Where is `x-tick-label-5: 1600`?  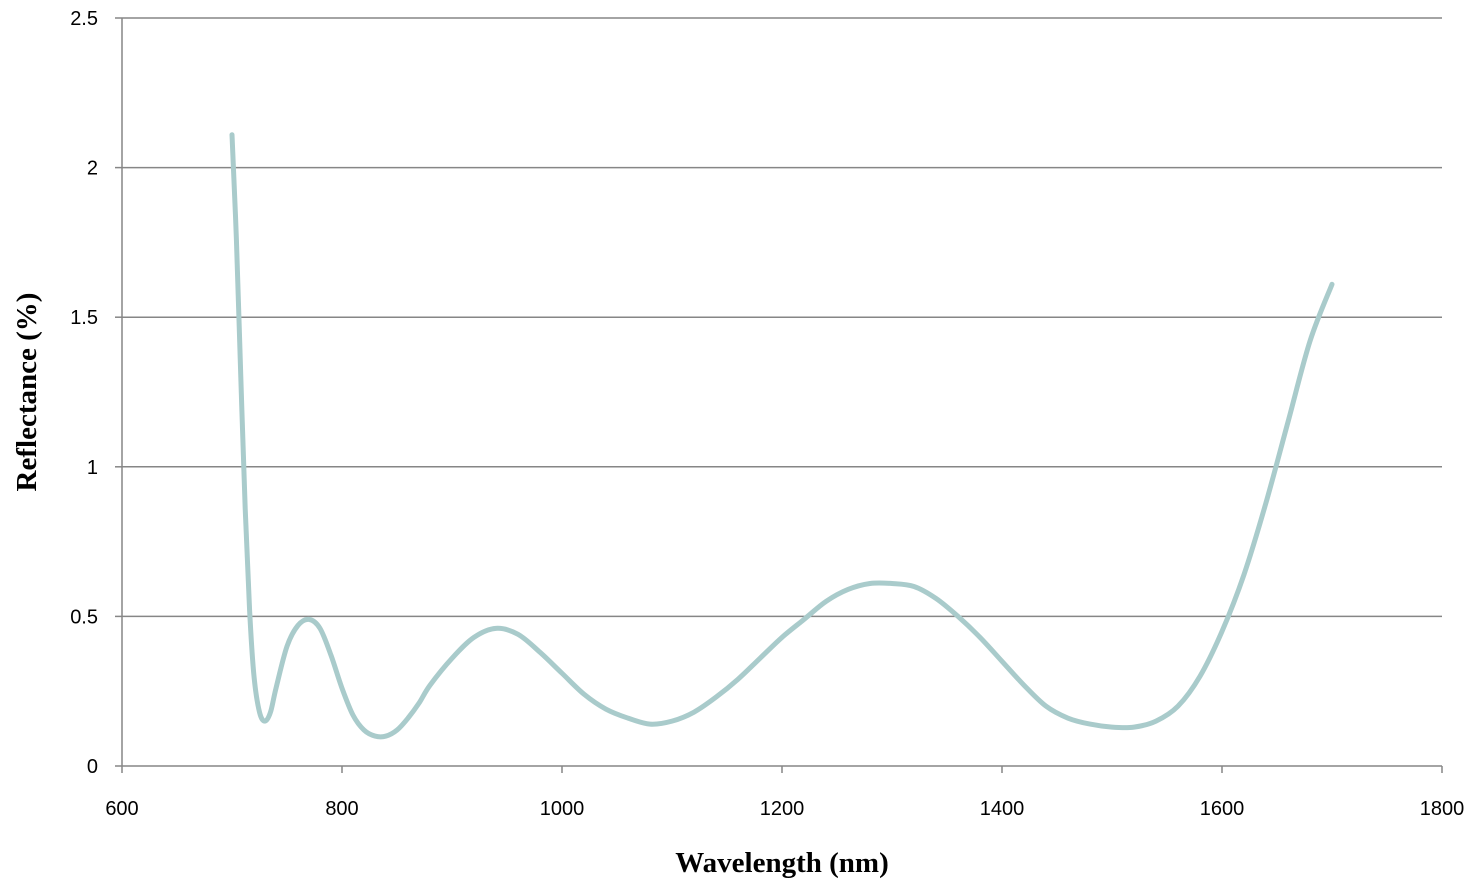
x-tick-label-5: 1600 is located at coordinates (1222, 809).